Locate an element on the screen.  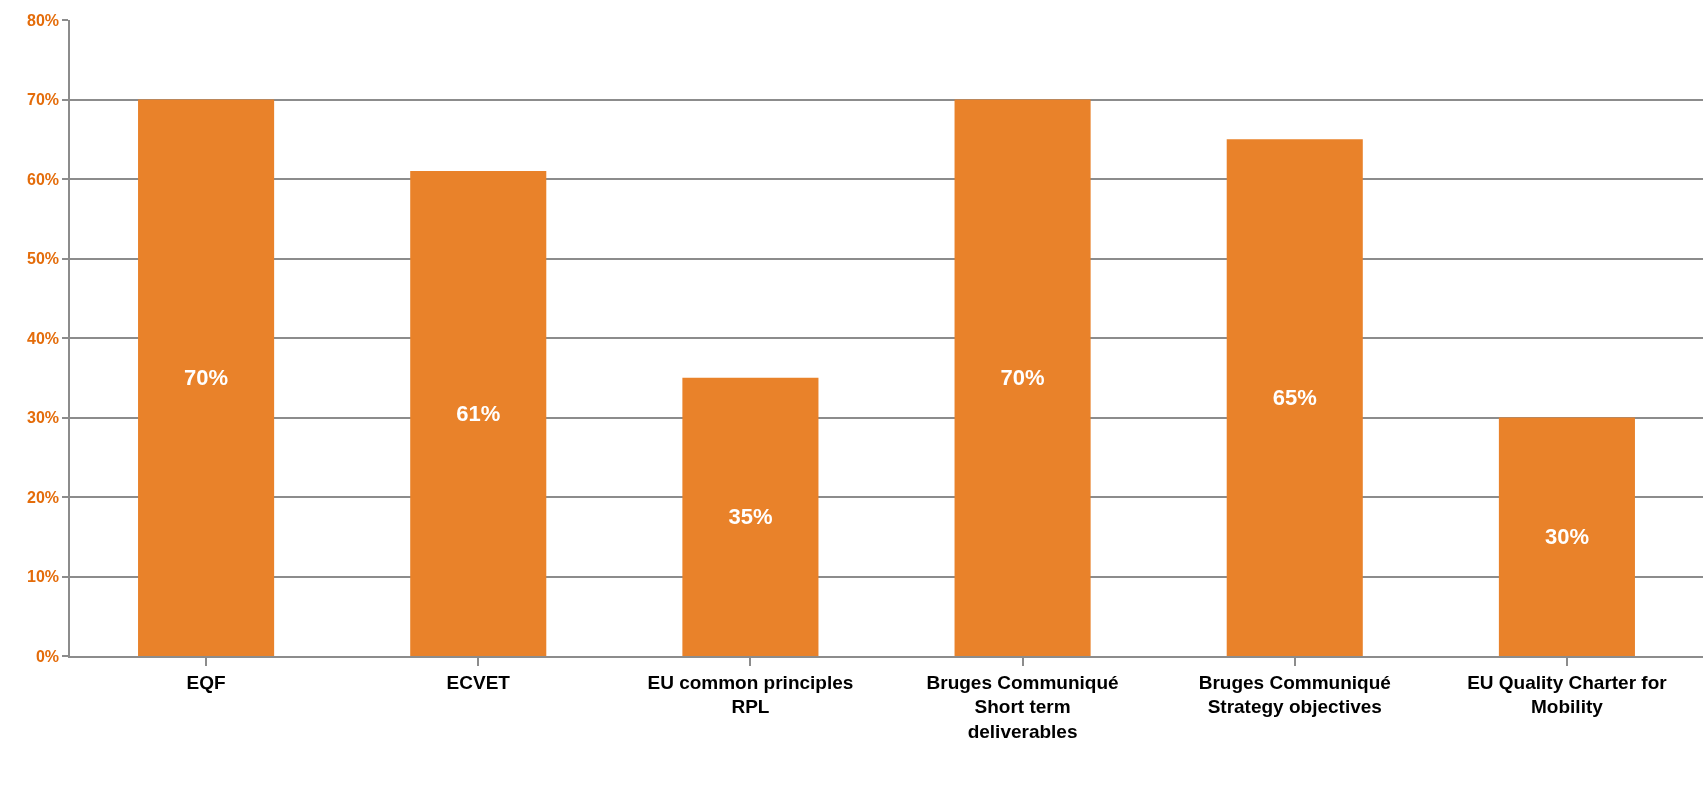
data-label: 61% is located at coordinates (478, 414).